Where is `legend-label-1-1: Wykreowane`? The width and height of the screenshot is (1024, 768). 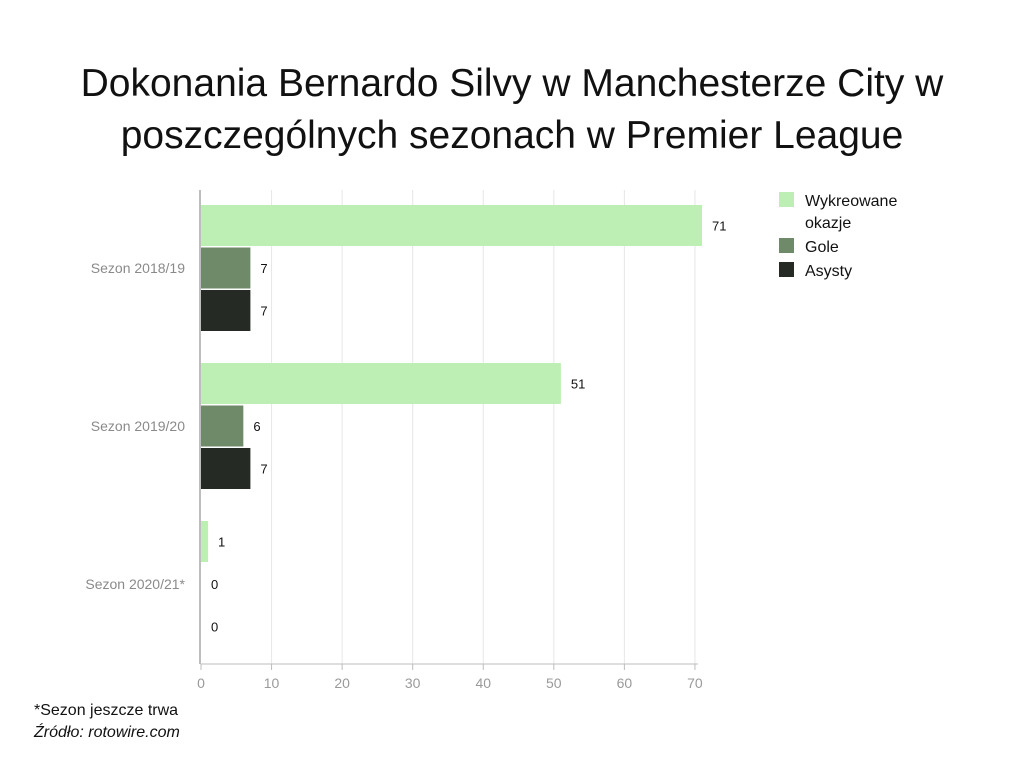
legend-label-1-1: Wykreowane is located at coordinates (851, 201).